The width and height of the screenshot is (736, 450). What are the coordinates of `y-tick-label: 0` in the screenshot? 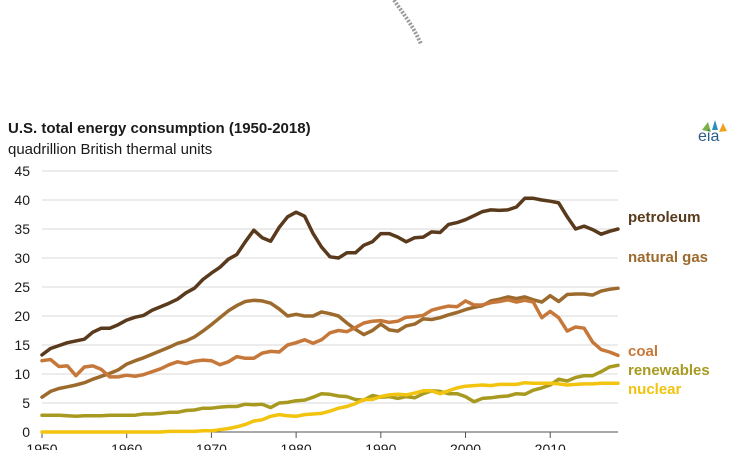 It's located at (26, 432).